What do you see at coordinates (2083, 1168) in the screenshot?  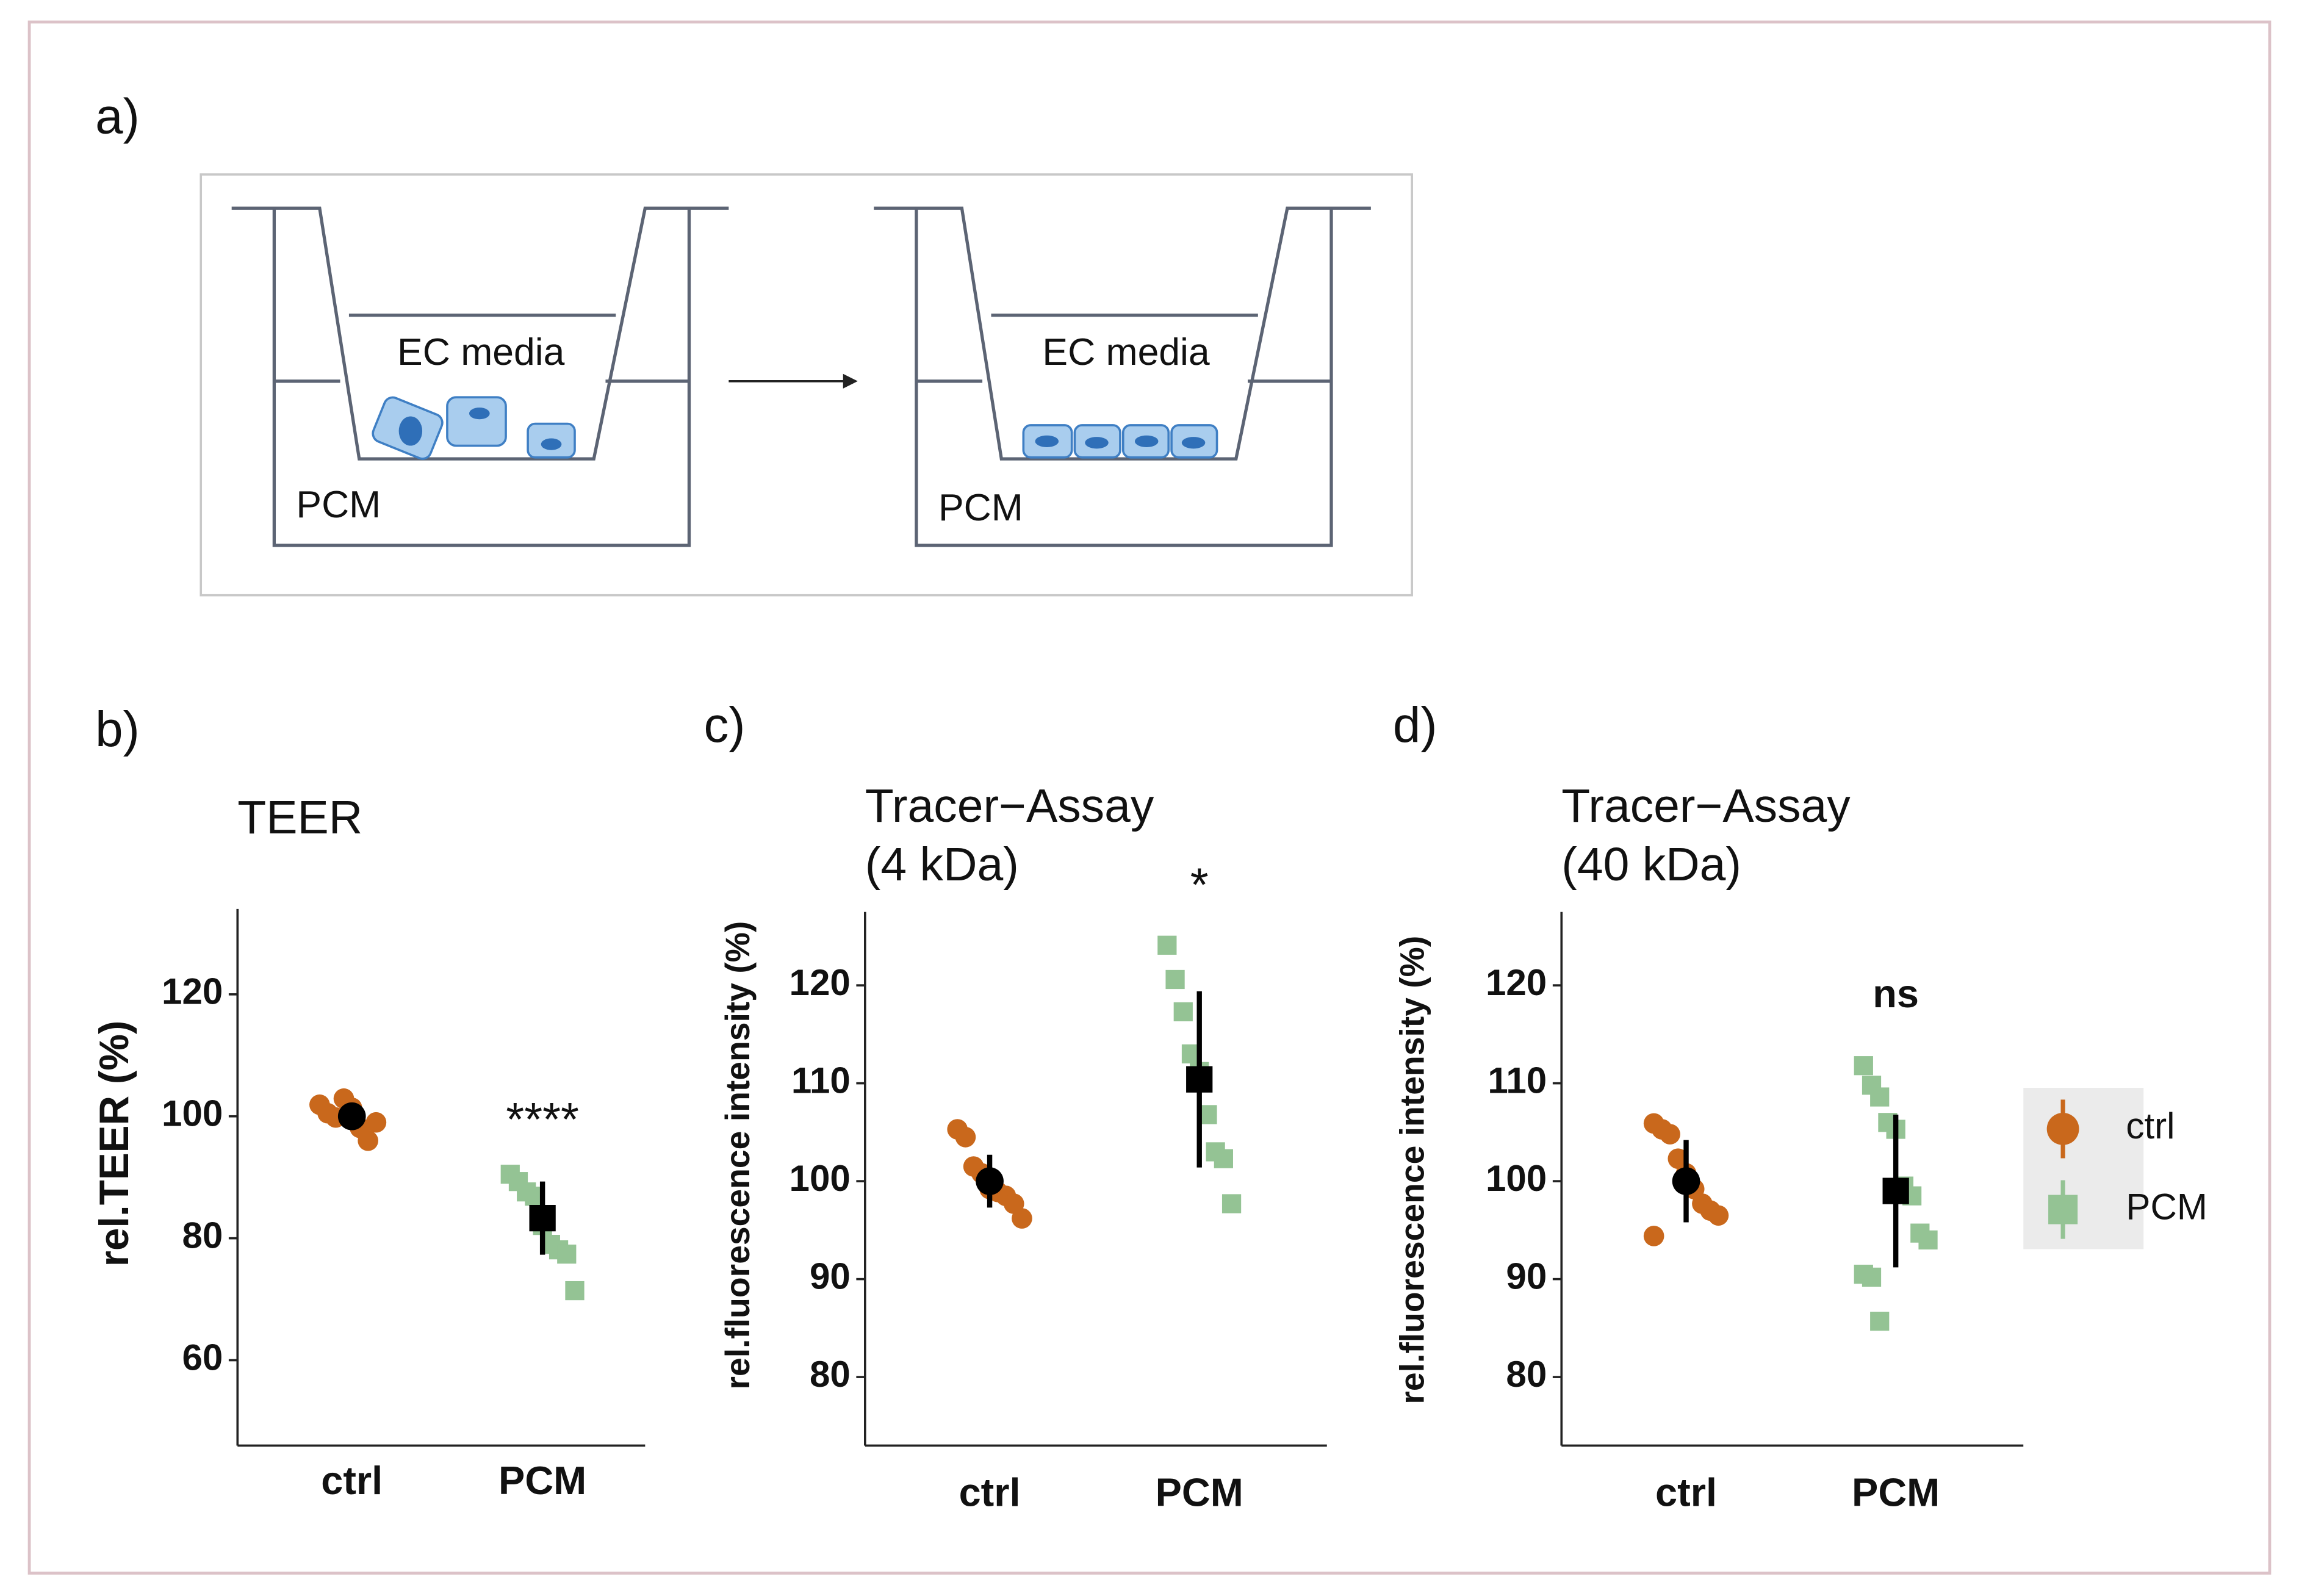 I see `legend-box` at bounding box center [2083, 1168].